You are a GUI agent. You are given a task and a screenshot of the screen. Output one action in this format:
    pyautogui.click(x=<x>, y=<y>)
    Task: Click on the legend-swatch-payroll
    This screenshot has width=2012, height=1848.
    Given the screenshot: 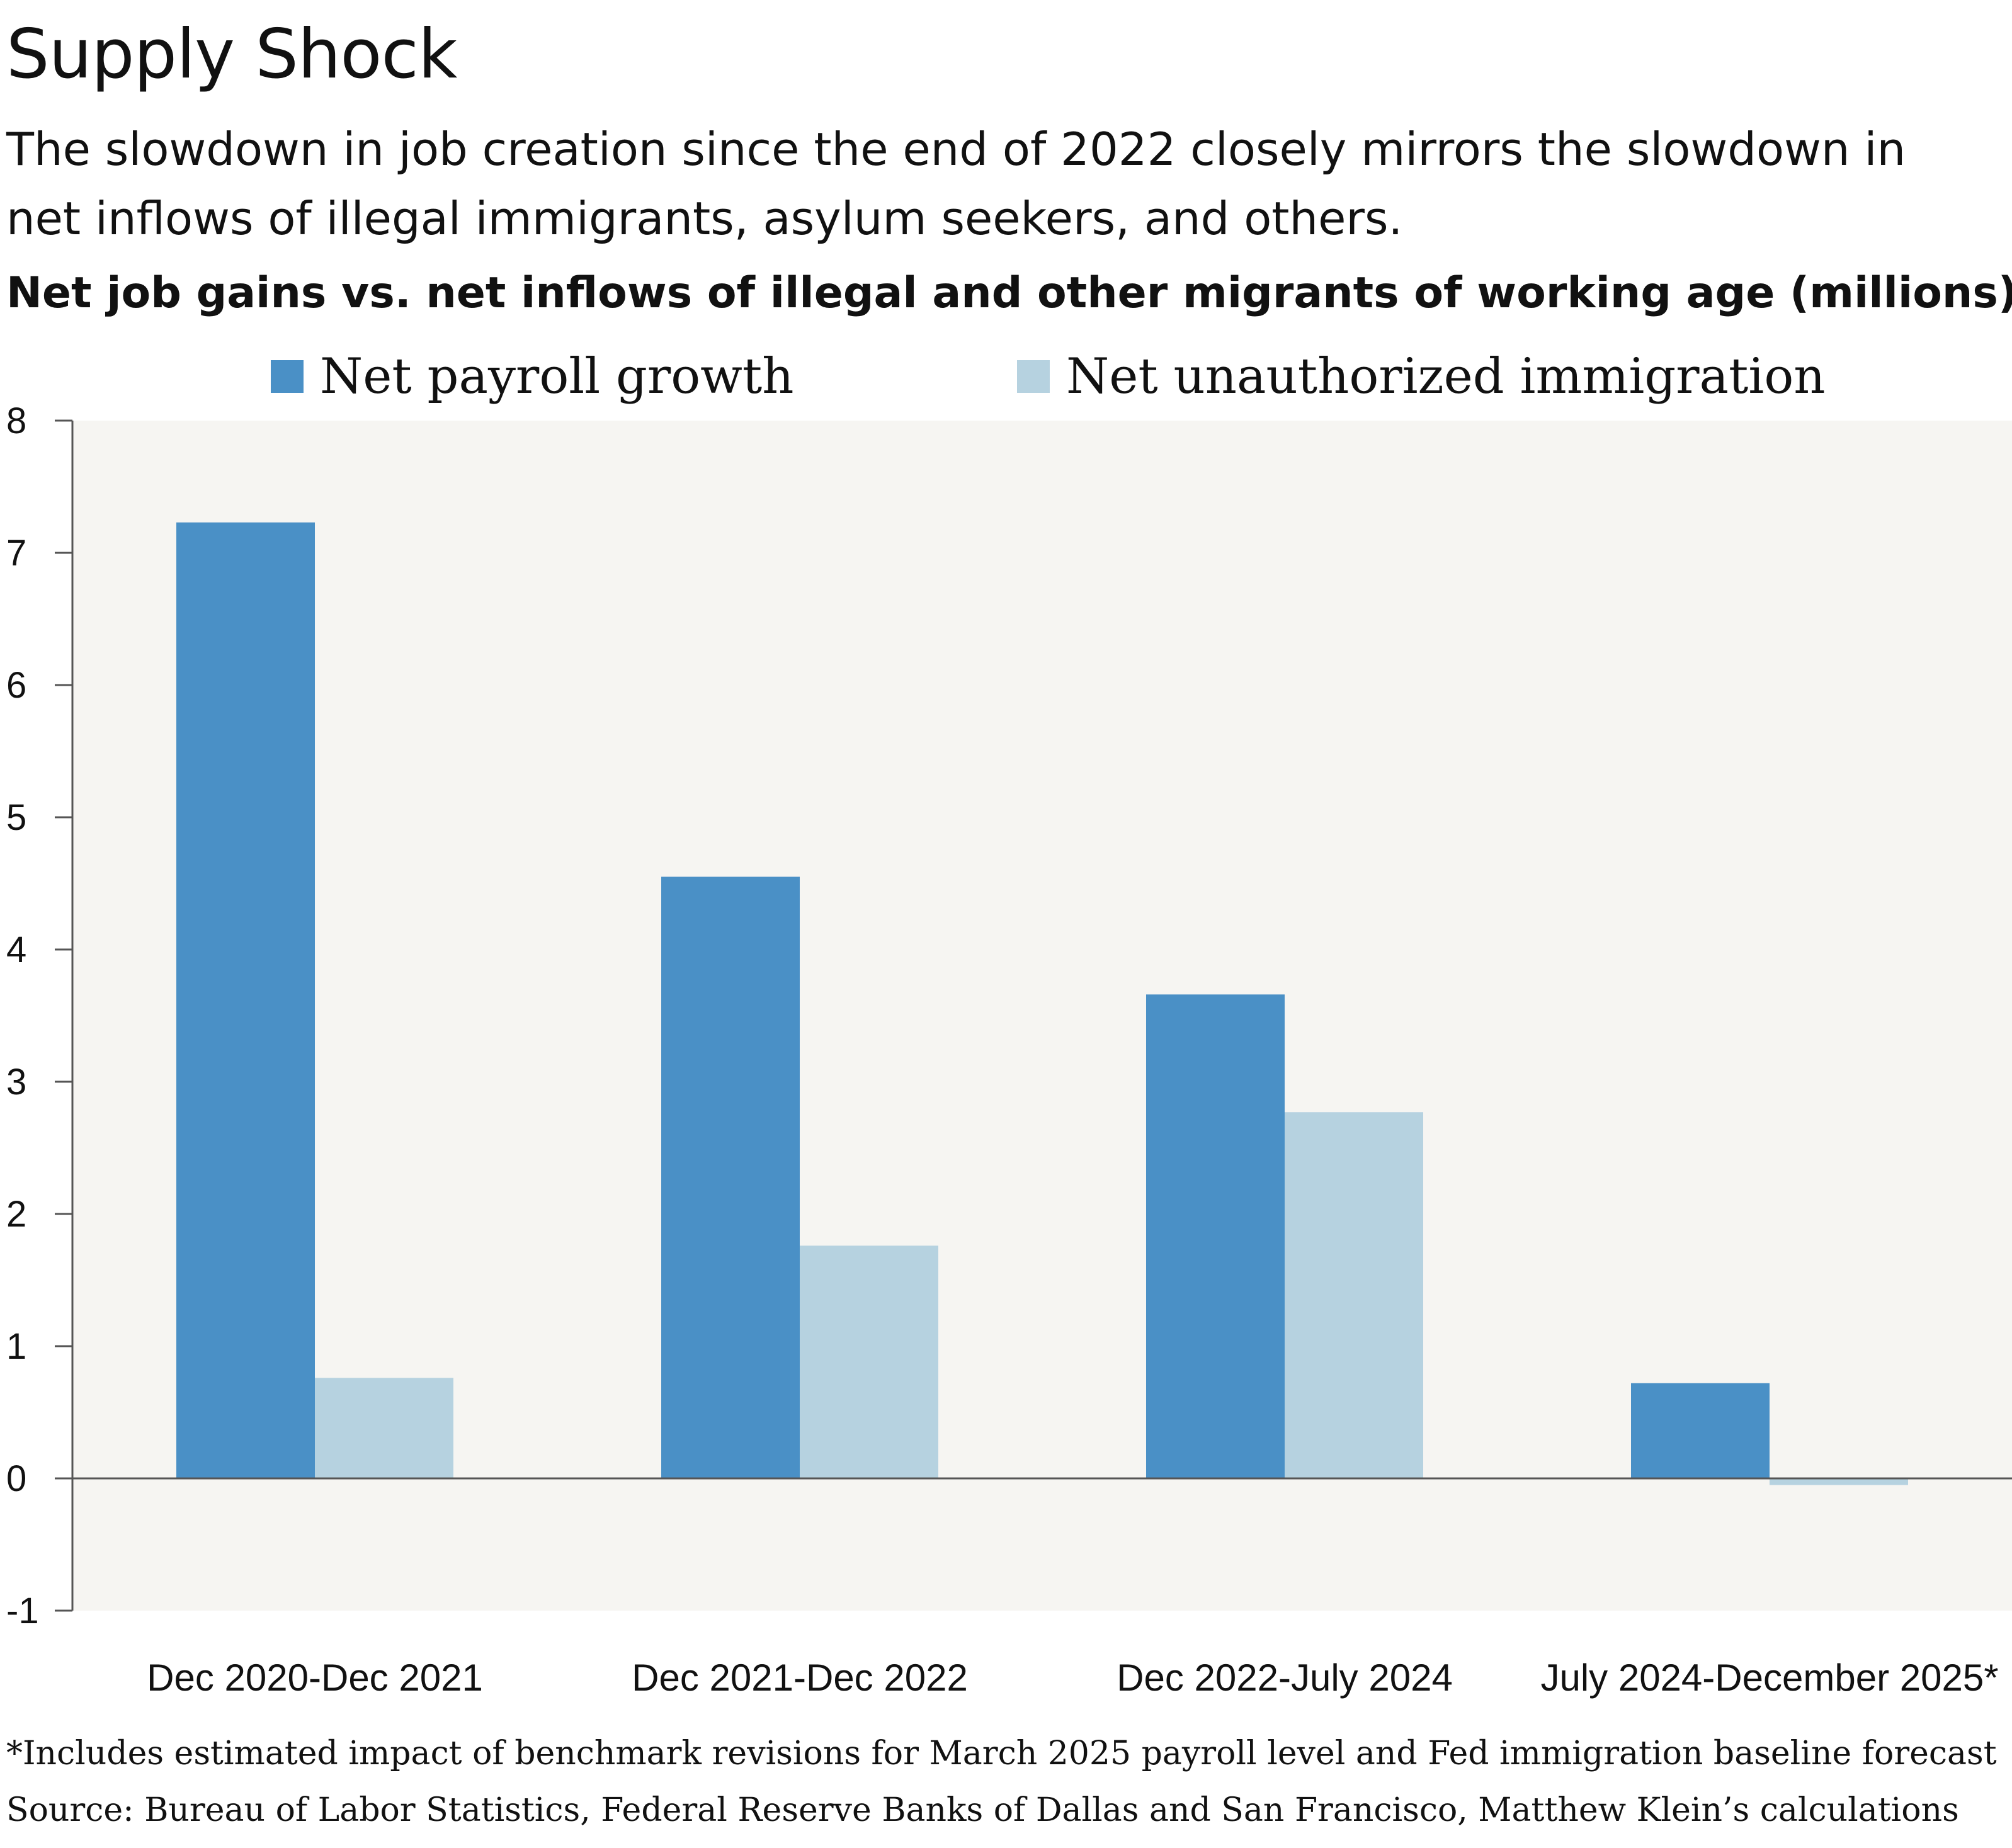 What is the action you would take?
    pyautogui.click(x=287, y=376)
    